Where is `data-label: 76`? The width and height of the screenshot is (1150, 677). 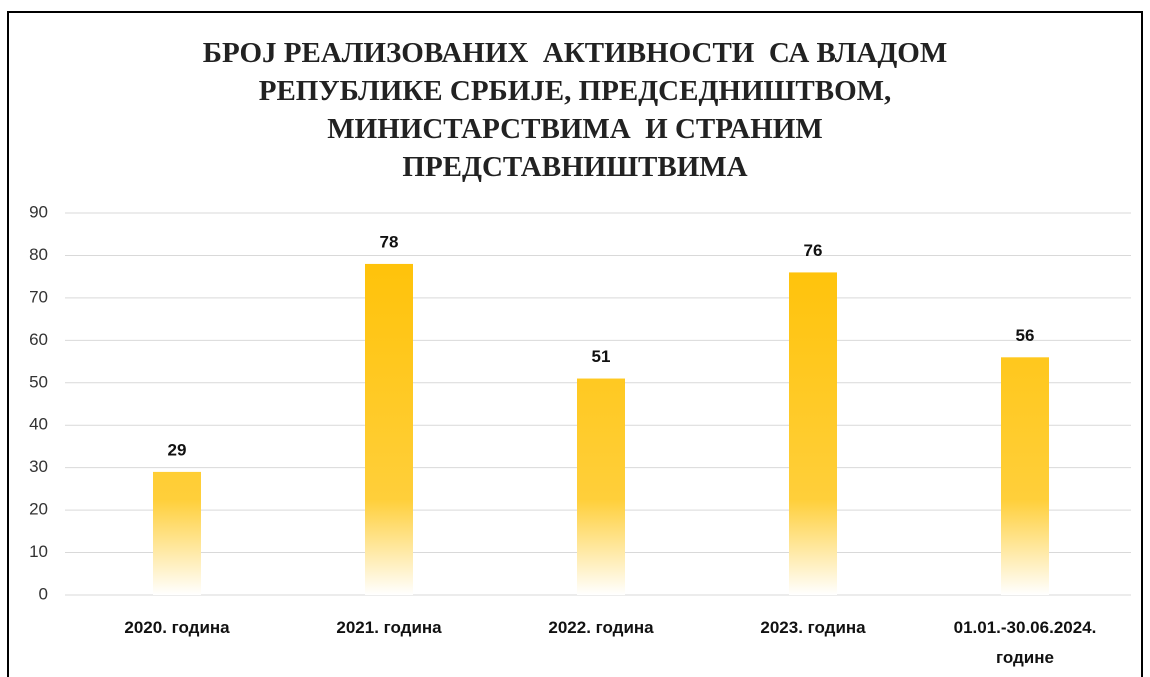
data-label: 76 is located at coordinates (813, 250).